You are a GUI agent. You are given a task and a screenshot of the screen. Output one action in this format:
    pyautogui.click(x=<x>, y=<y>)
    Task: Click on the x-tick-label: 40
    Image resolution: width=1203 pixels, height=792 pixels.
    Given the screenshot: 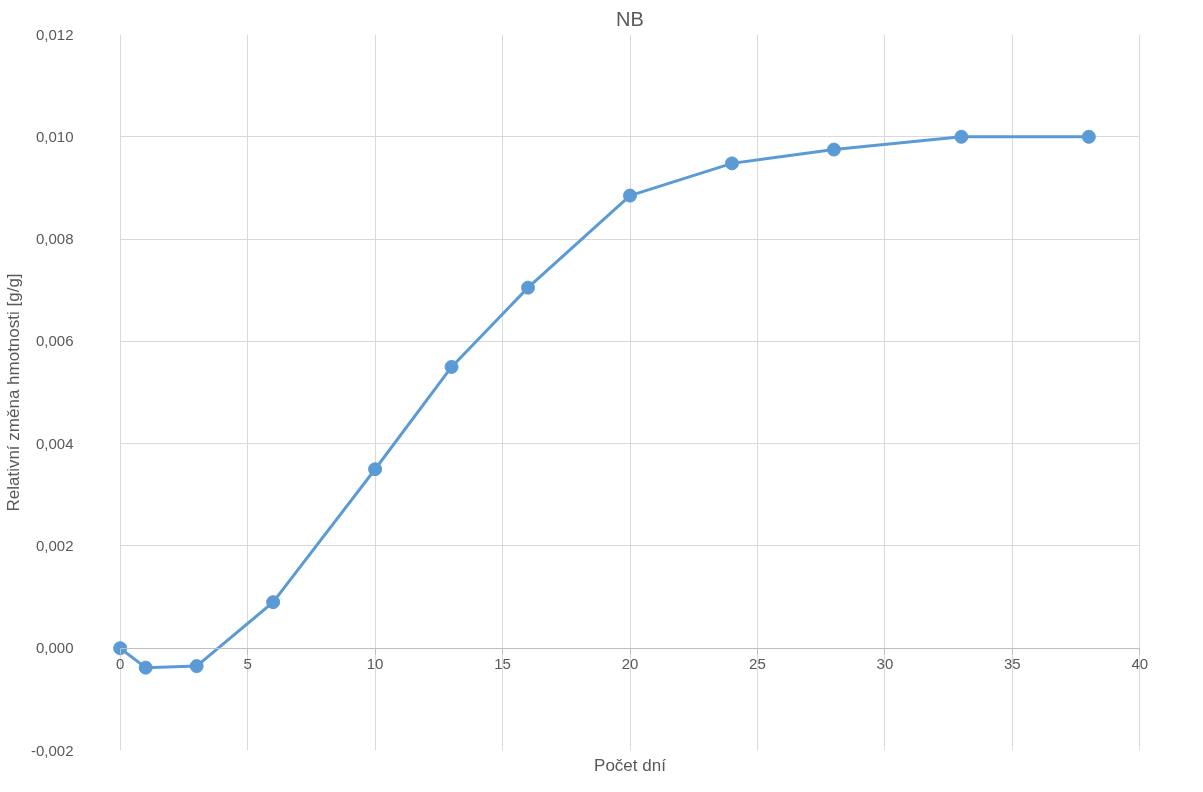 What is the action you would take?
    pyautogui.click(x=1140, y=664)
    